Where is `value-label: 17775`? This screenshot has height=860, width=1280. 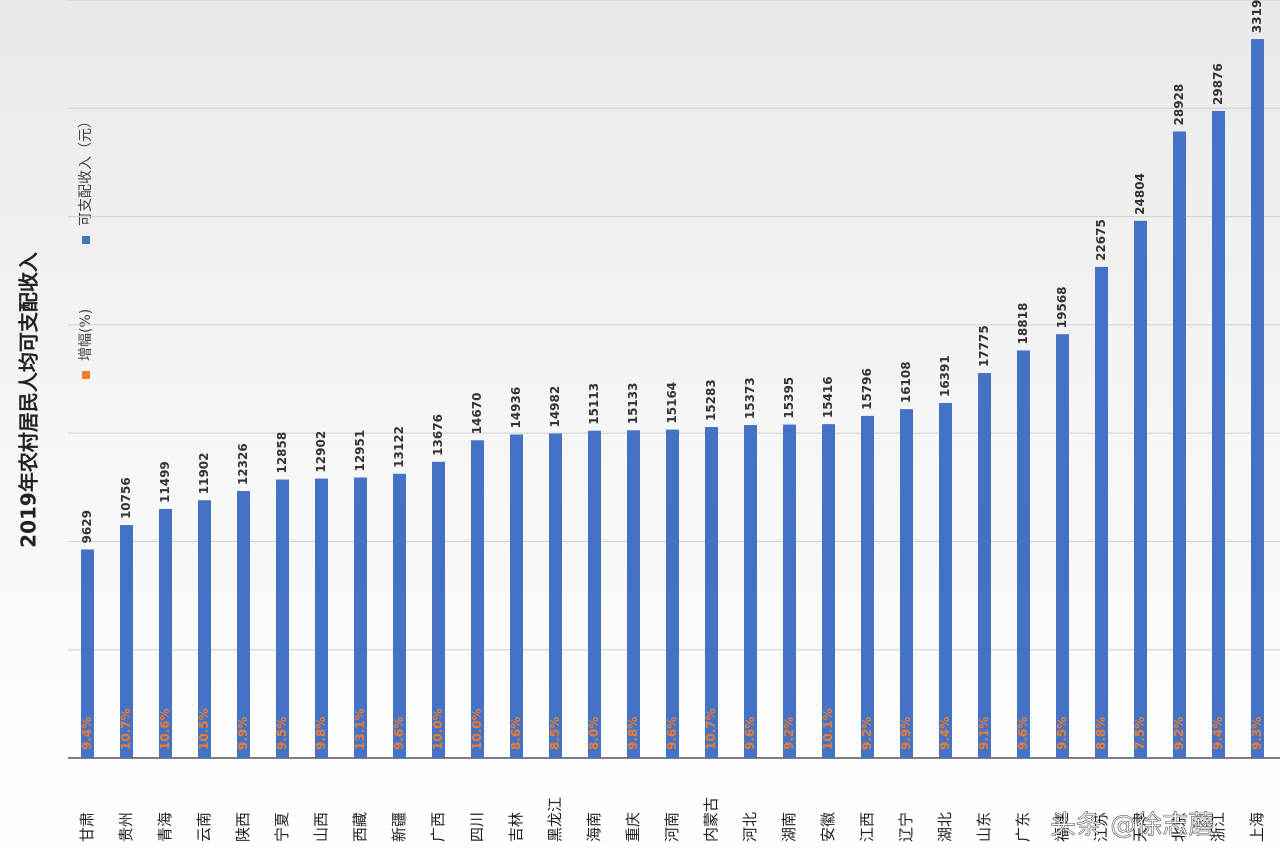 value-label: 17775 is located at coordinates (984, 346).